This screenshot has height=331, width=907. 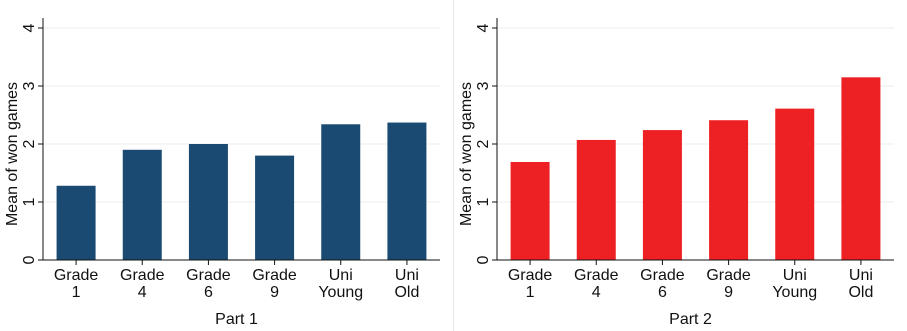 I want to click on x-tick-label-part-1-3: Grade 6, so click(x=208, y=284).